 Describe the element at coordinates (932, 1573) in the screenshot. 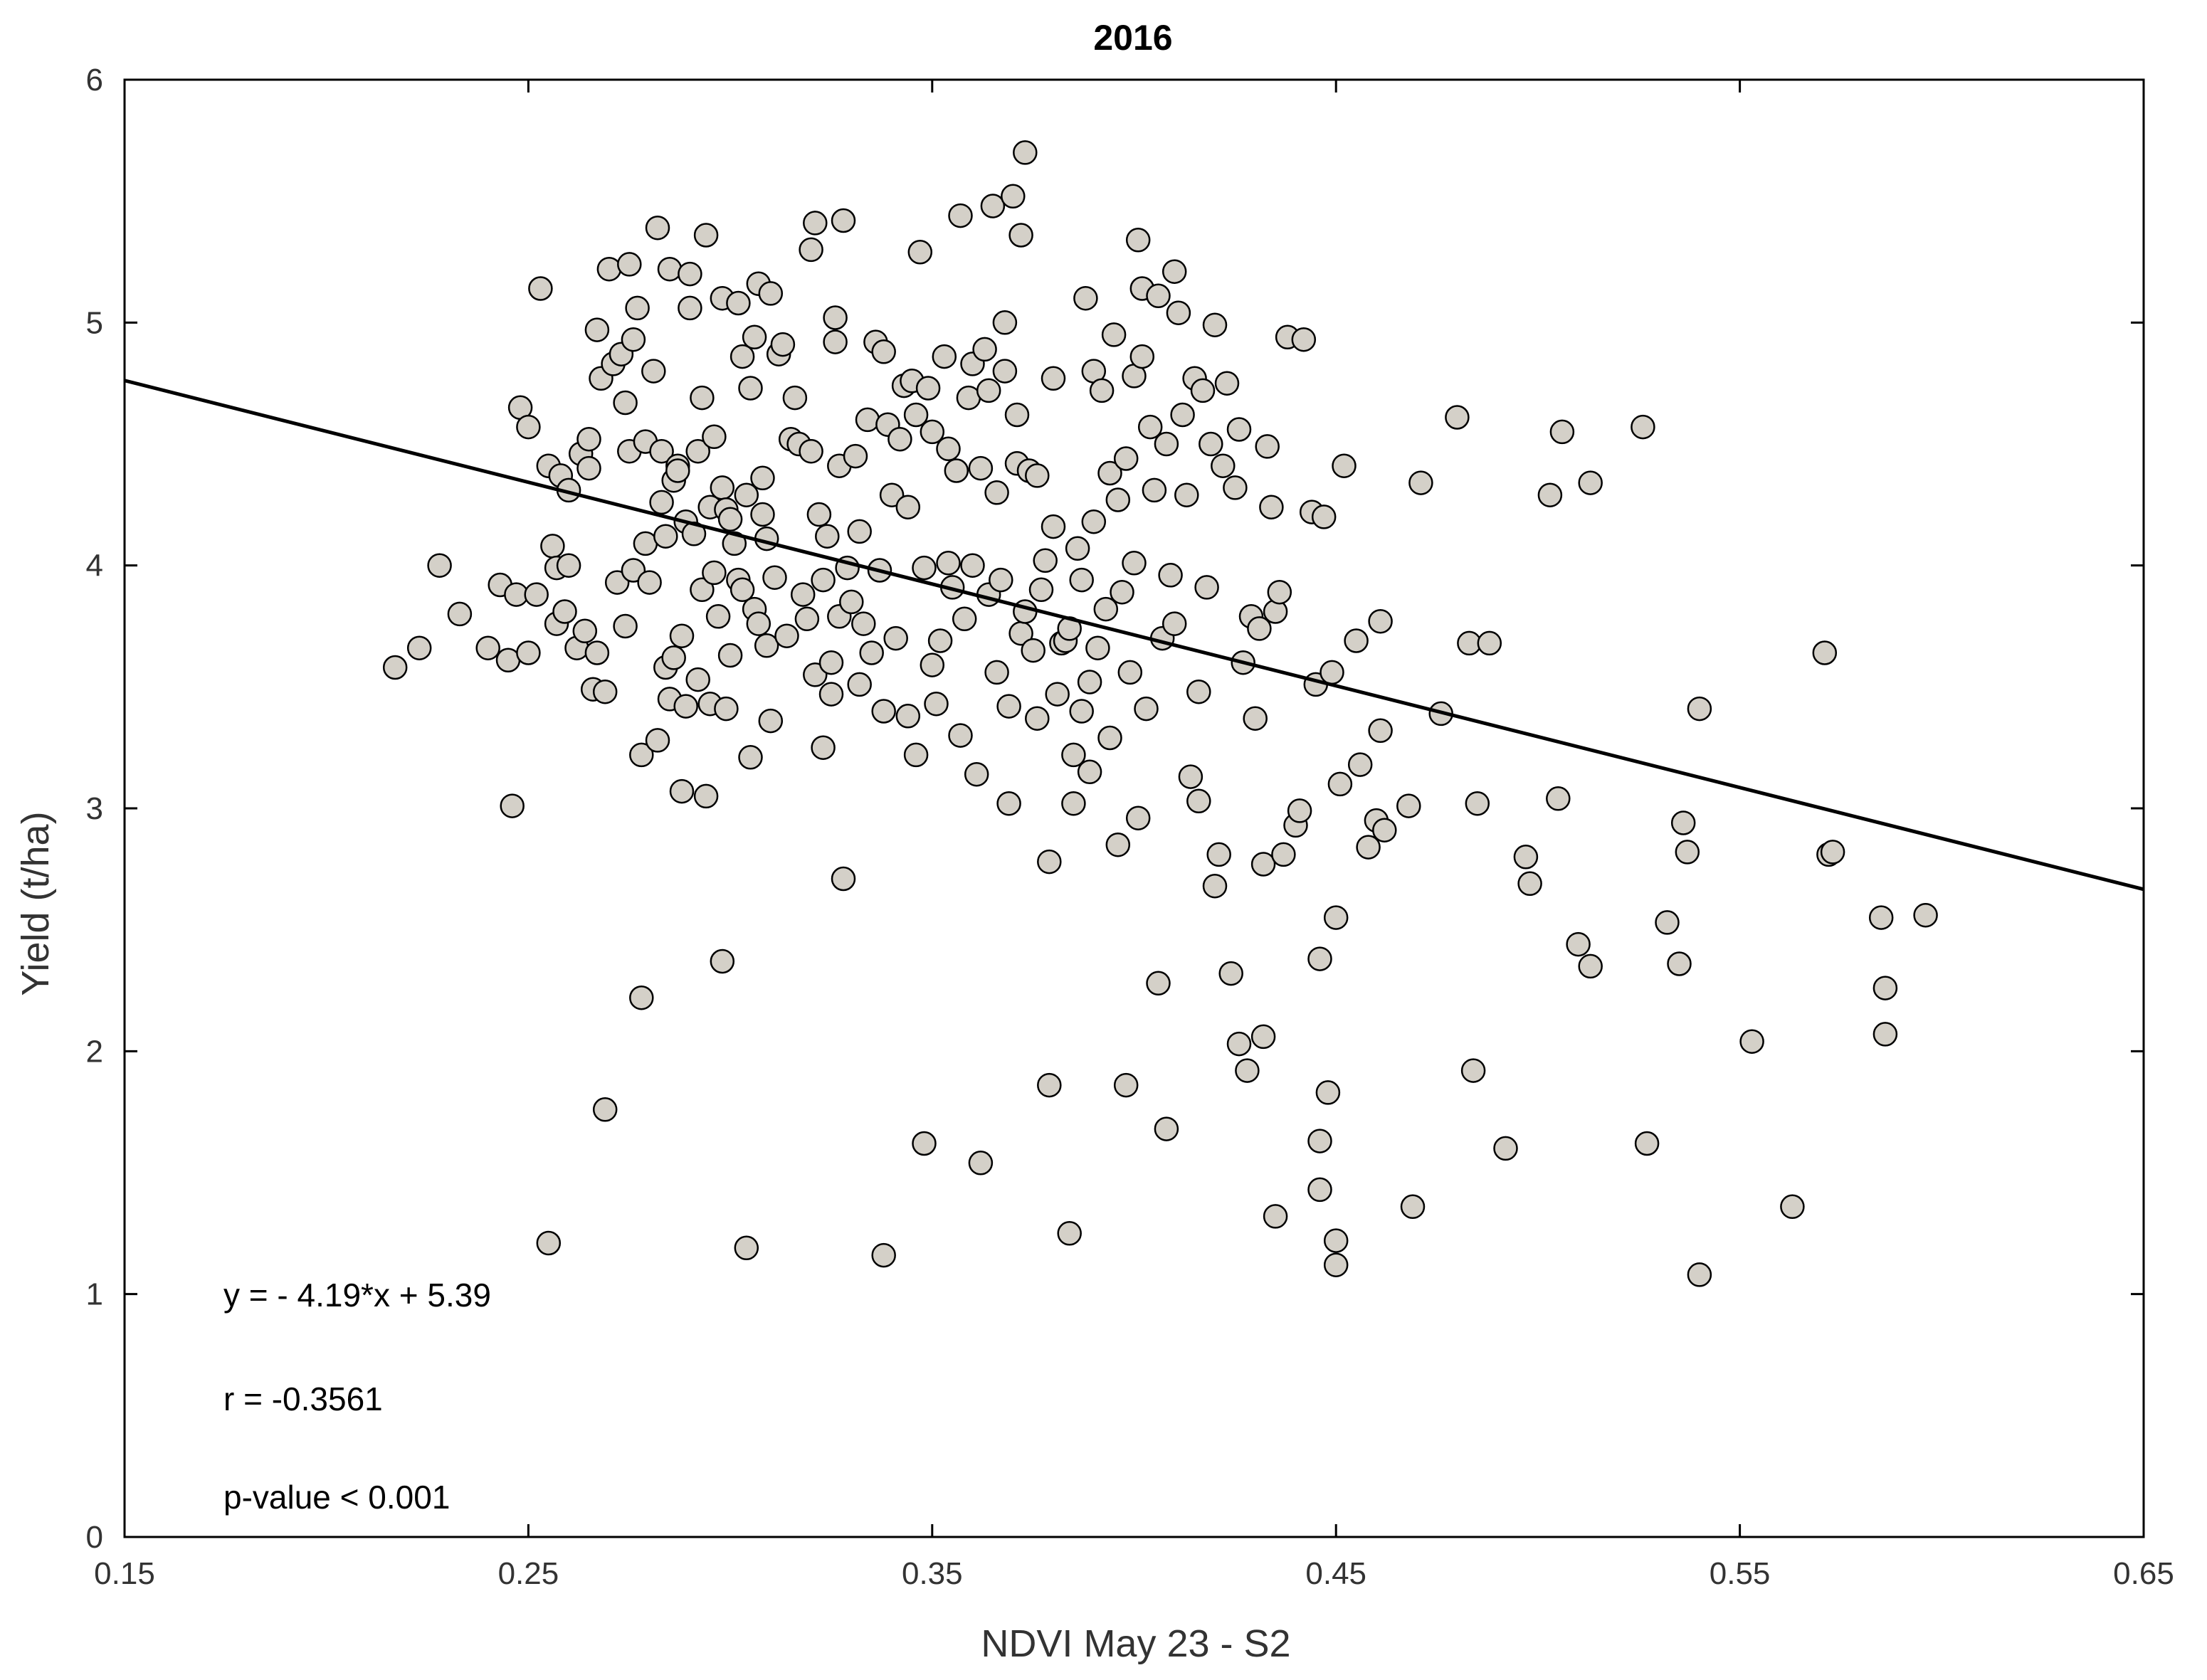

I see `x-tick-label: 0.35` at that location.